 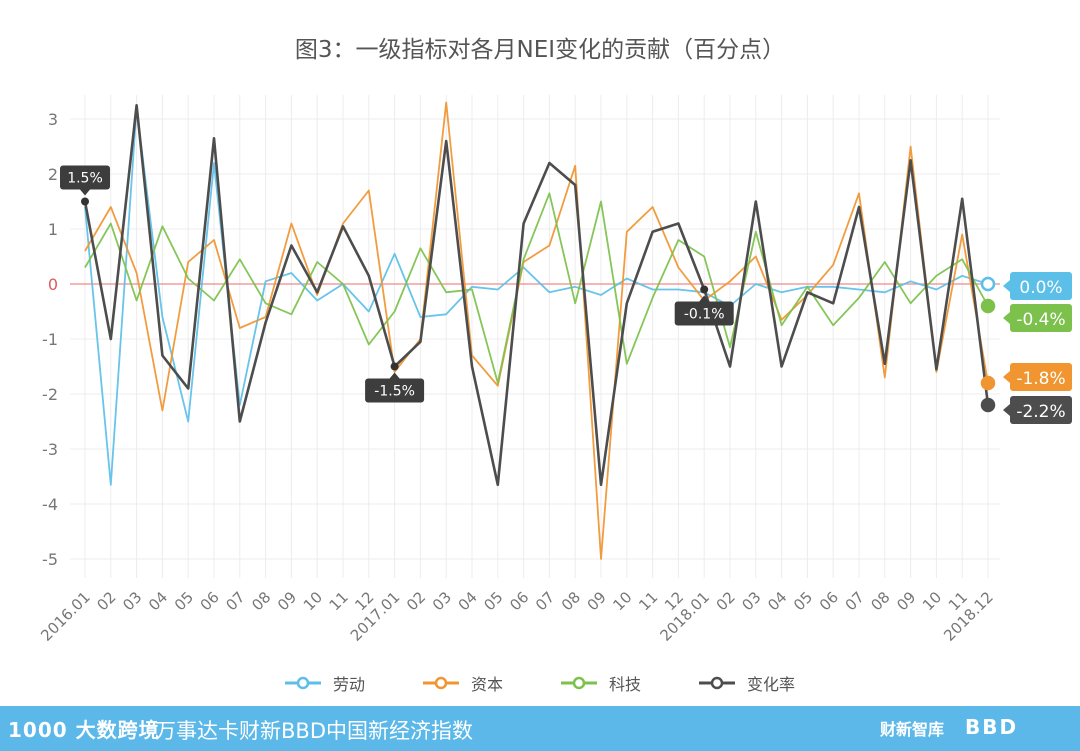 I want to click on end-label-text: -0.4%, so click(x=1040, y=320).